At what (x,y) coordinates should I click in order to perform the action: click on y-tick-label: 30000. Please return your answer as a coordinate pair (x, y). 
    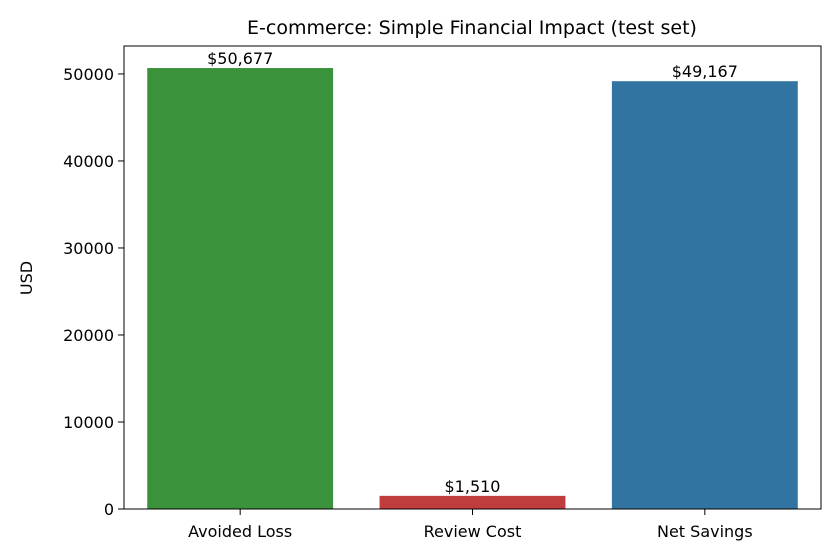
    Looking at the image, I should click on (88, 248).